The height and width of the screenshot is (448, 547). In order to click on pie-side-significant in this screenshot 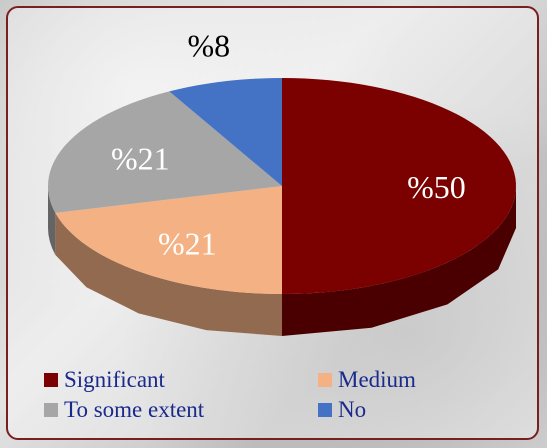, I will do `click(399, 261)`.